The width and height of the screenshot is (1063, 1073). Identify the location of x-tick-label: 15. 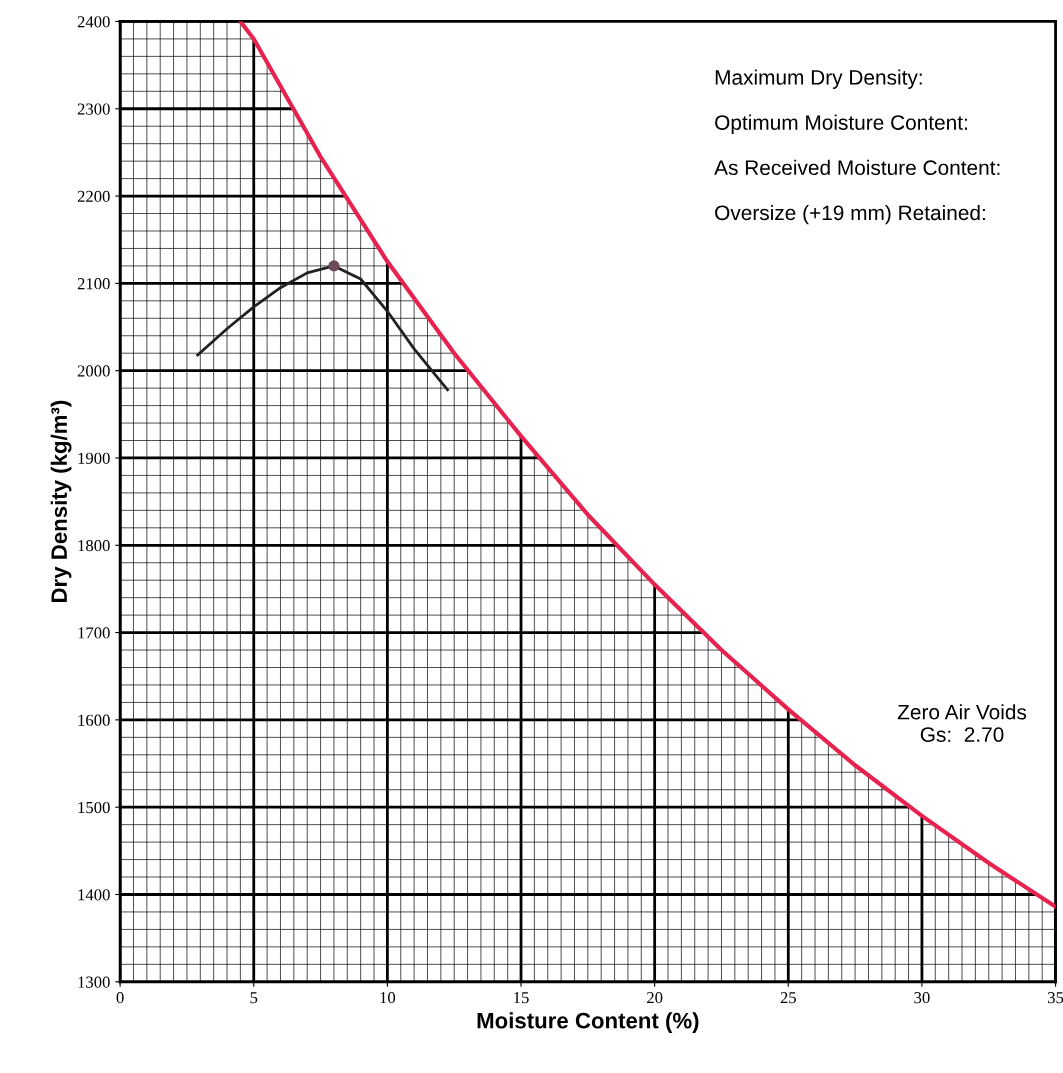
(521, 998).